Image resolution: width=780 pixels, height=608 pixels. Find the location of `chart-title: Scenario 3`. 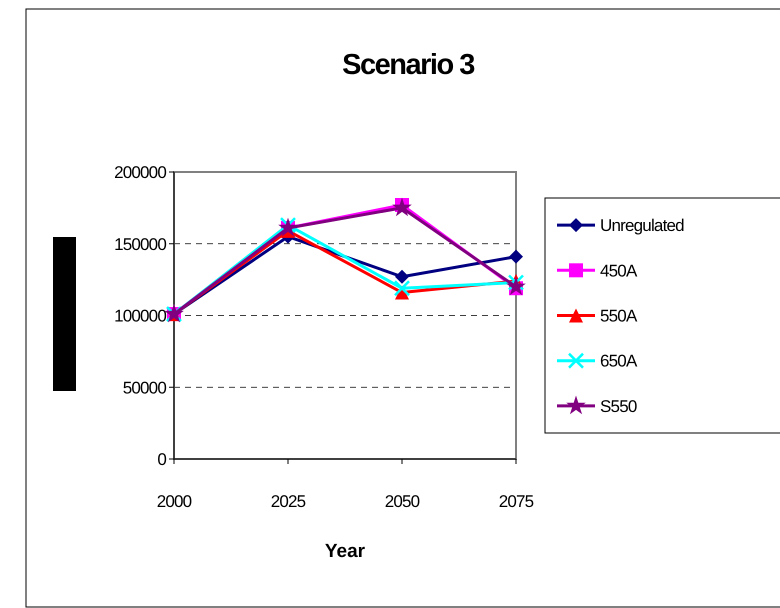

chart-title: Scenario 3 is located at coordinates (409, 65).